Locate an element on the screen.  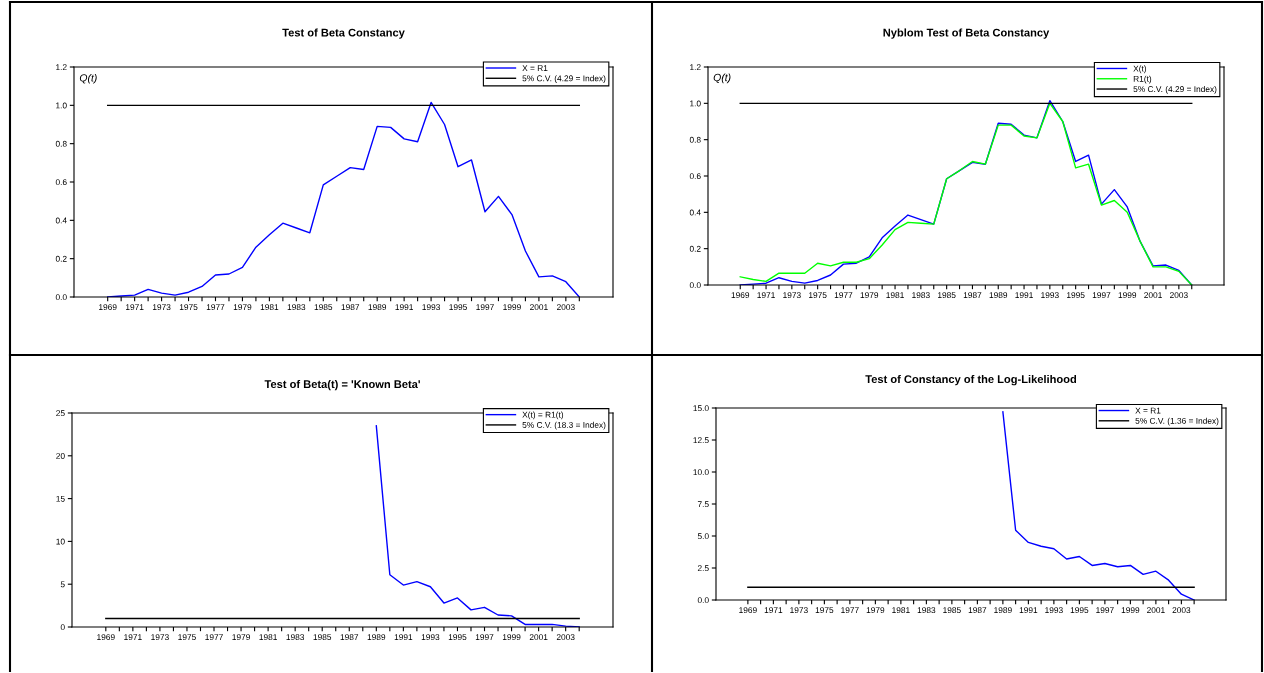
legend-label: R1(t) is located at coordinates (1142, 79).